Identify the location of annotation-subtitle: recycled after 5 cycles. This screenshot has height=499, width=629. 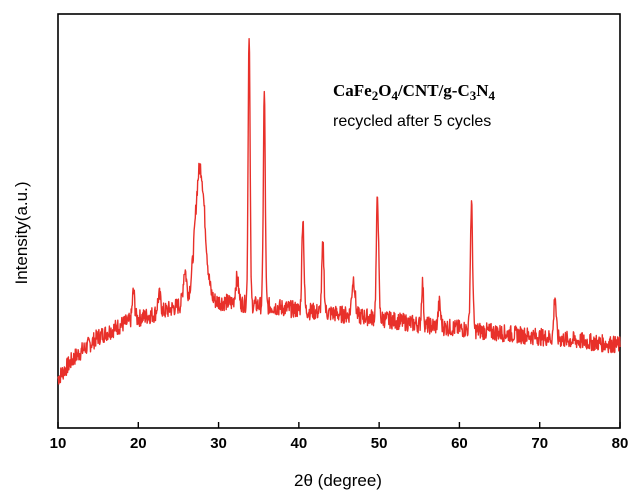
(412, 121).